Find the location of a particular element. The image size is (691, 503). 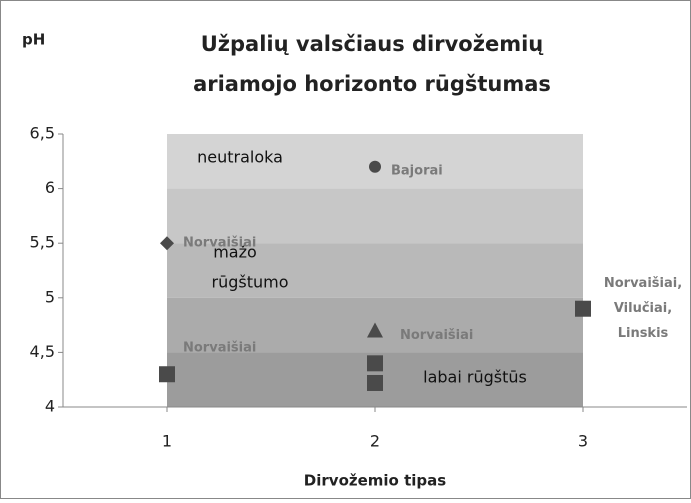

chart-title: ariamojo horizonto rūgštumas is located at coordinates (372, 84).